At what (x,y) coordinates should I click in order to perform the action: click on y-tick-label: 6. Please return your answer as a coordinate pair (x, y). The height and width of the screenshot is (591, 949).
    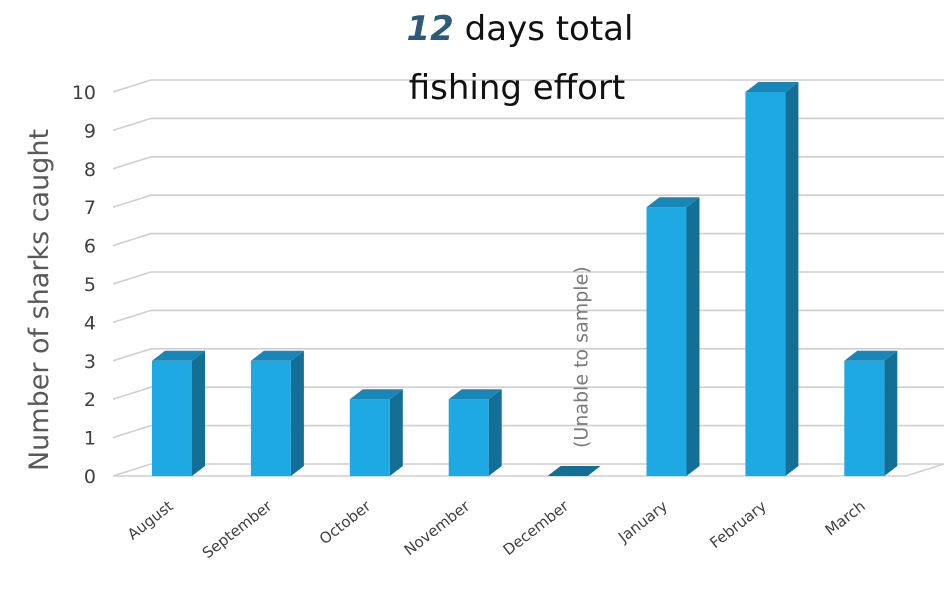
    Looking at the image, I should click on (90, 247).